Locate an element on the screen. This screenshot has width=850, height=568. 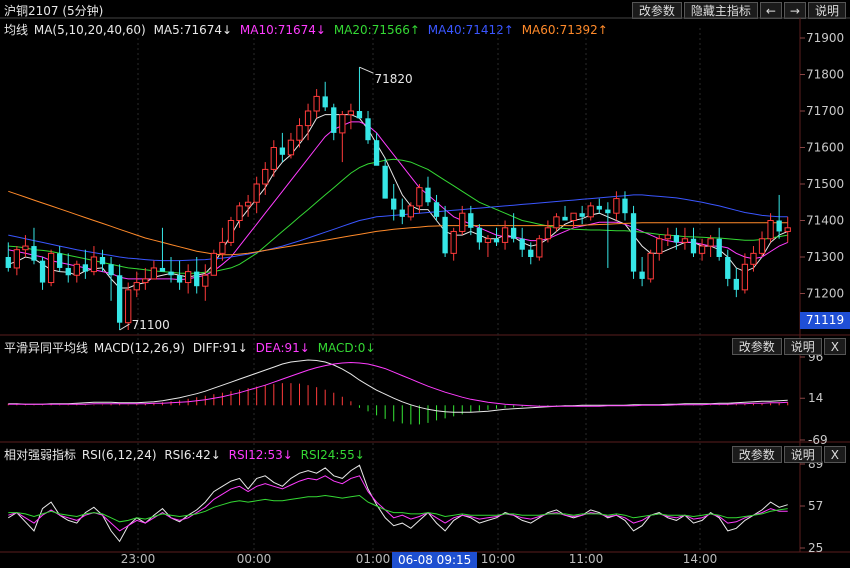
macd-tick-label: -69 is located at coordinates (818, 440).